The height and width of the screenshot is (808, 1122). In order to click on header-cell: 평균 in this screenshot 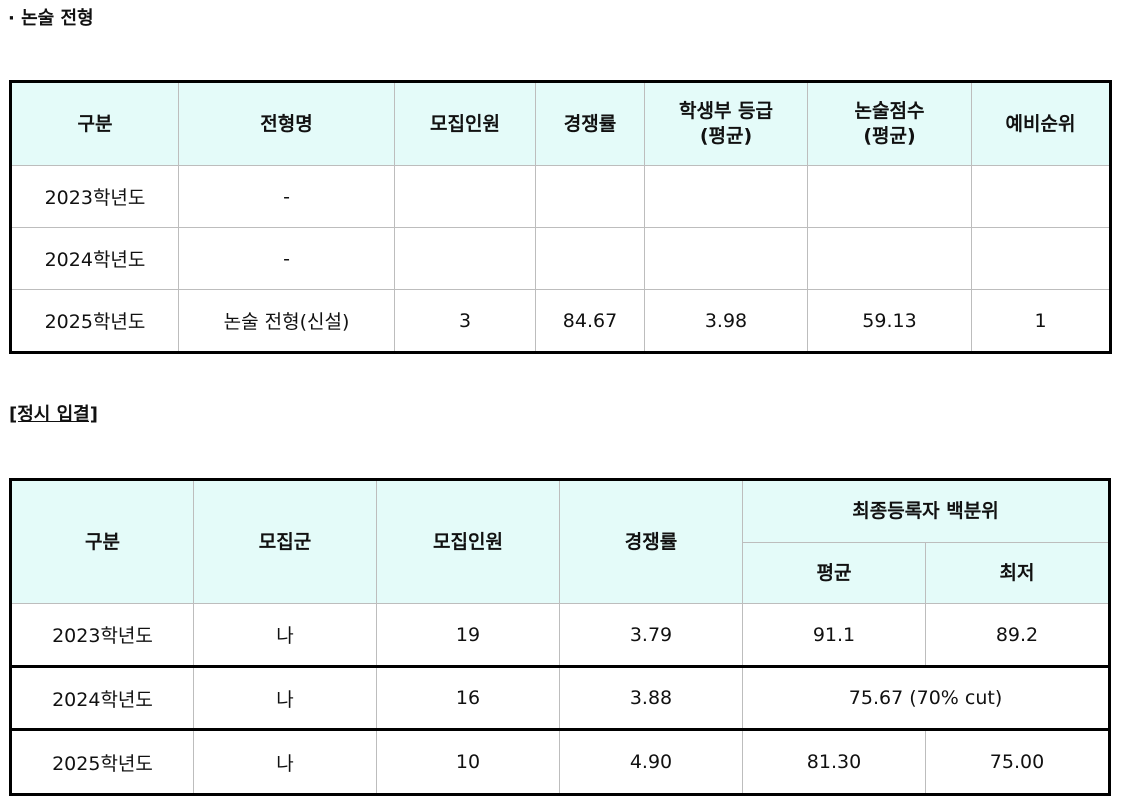, I will do `click(834, 573)`.